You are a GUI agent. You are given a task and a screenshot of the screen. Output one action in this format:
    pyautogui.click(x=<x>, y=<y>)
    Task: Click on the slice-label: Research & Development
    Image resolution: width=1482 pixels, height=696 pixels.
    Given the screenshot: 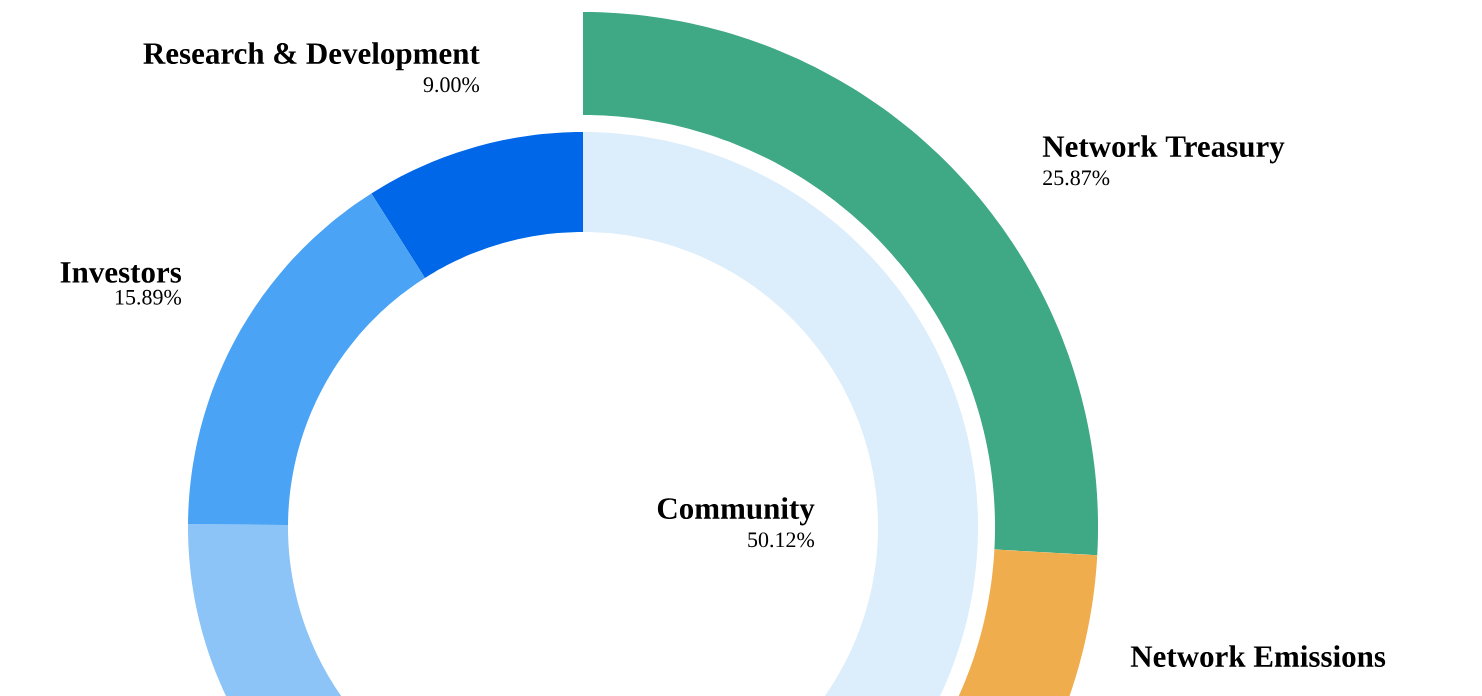 What is the action you would take?
    pyautogui.click(x=311, y=56)
    